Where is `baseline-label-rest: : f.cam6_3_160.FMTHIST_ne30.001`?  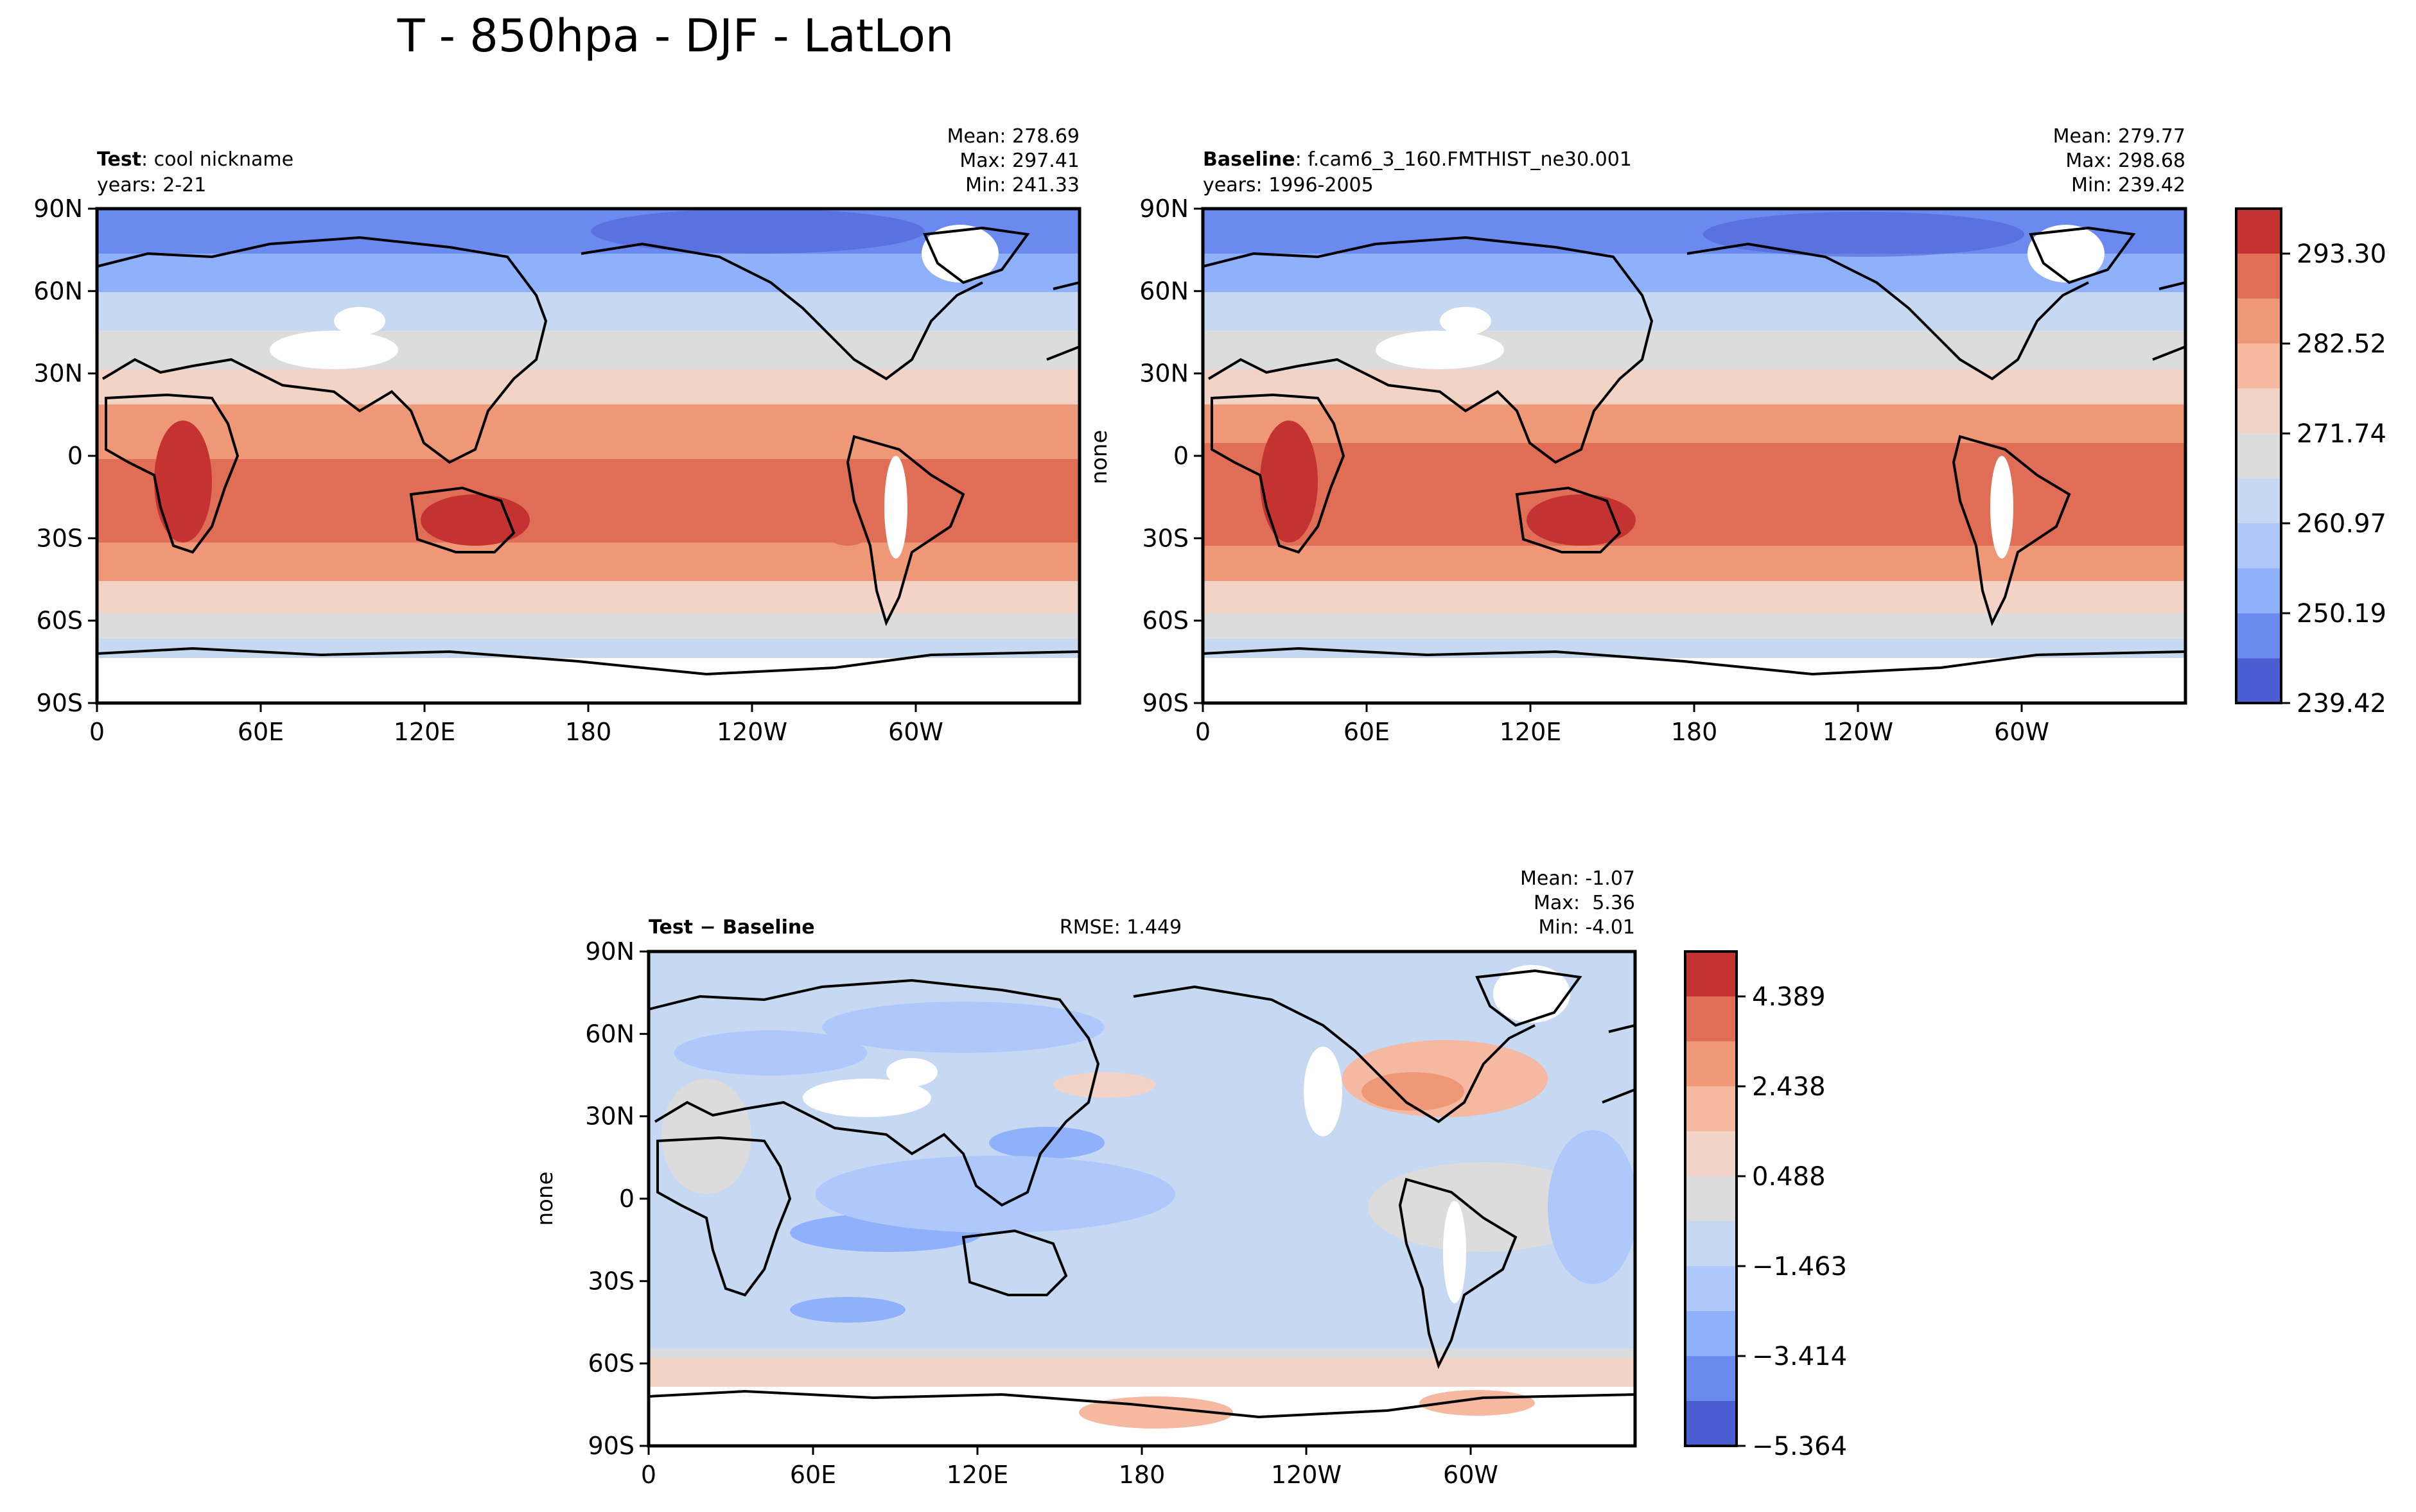 baseline-label-rest: : f.cam6_3_160.FMTHIST_ne30.001 is located at coordinates (1463, 159).